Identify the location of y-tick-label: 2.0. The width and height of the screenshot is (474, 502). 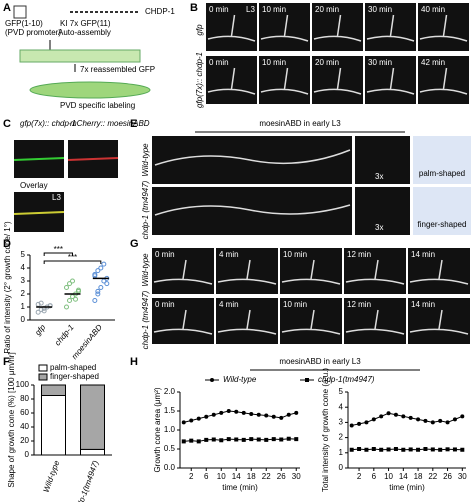
(170, 391).